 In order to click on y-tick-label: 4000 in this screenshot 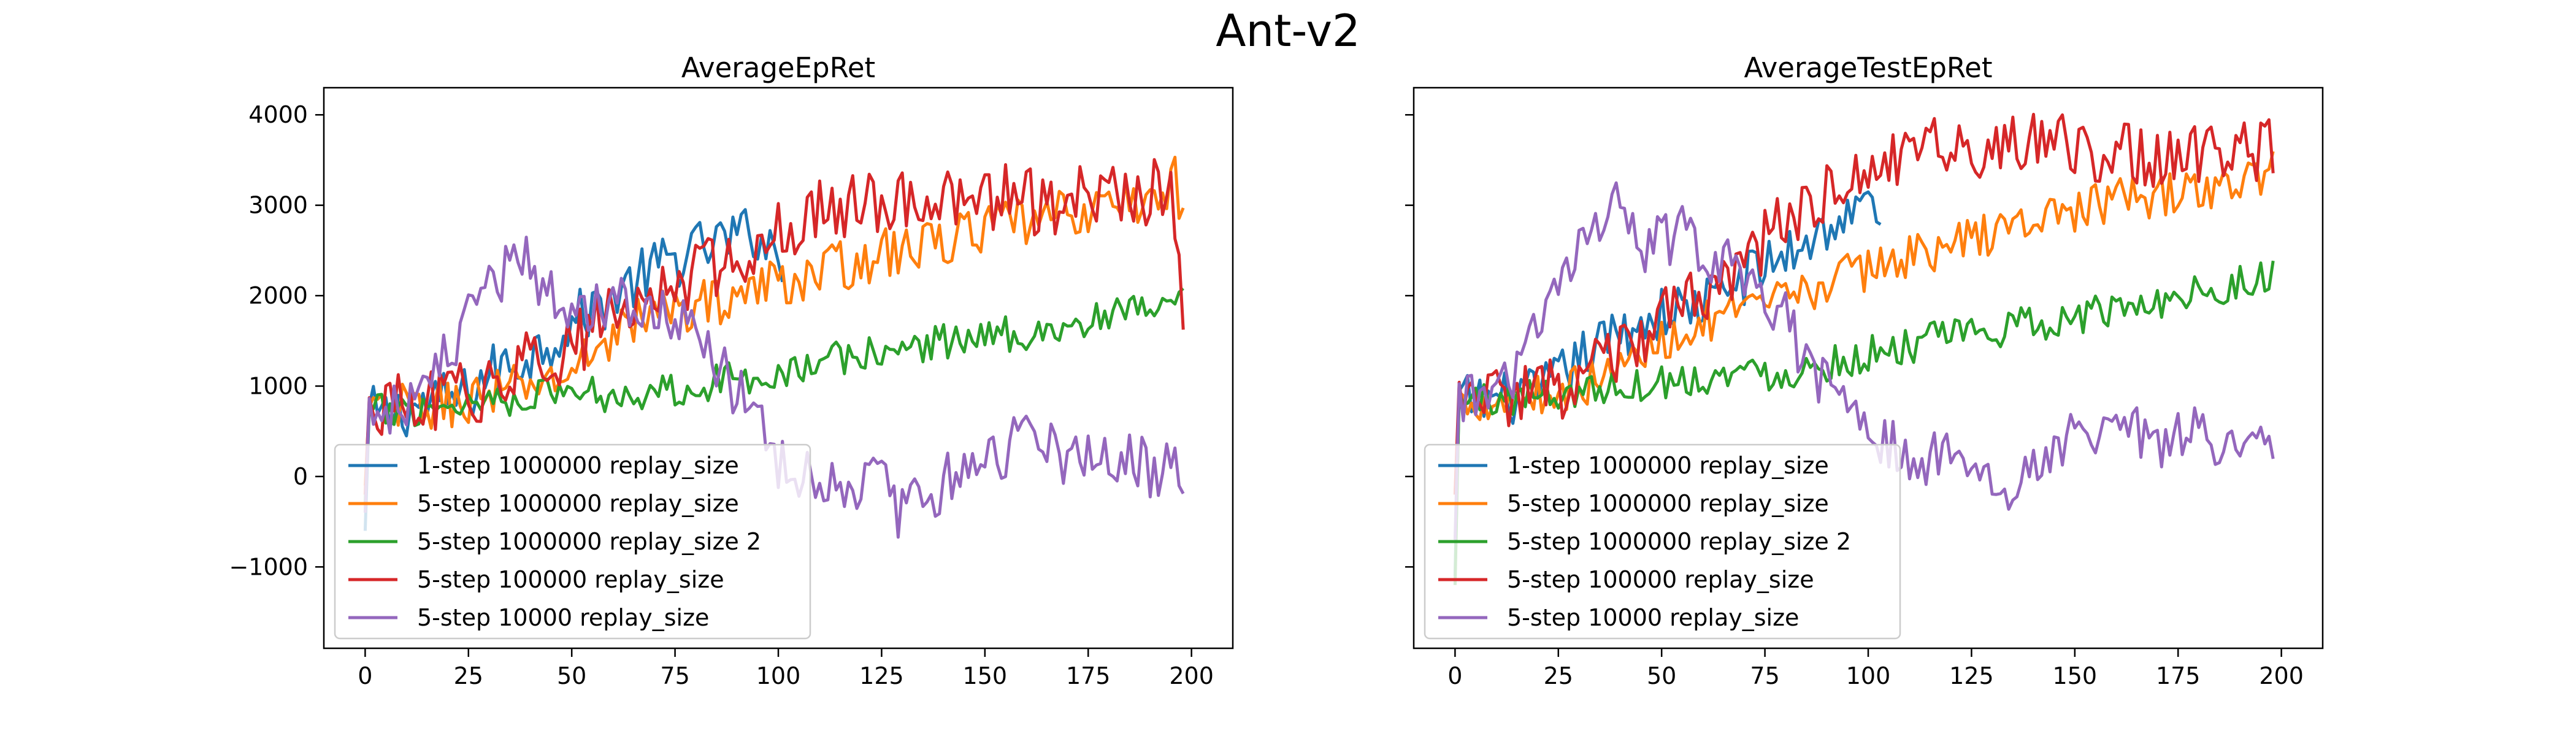, I will do `click(278, 114)`.